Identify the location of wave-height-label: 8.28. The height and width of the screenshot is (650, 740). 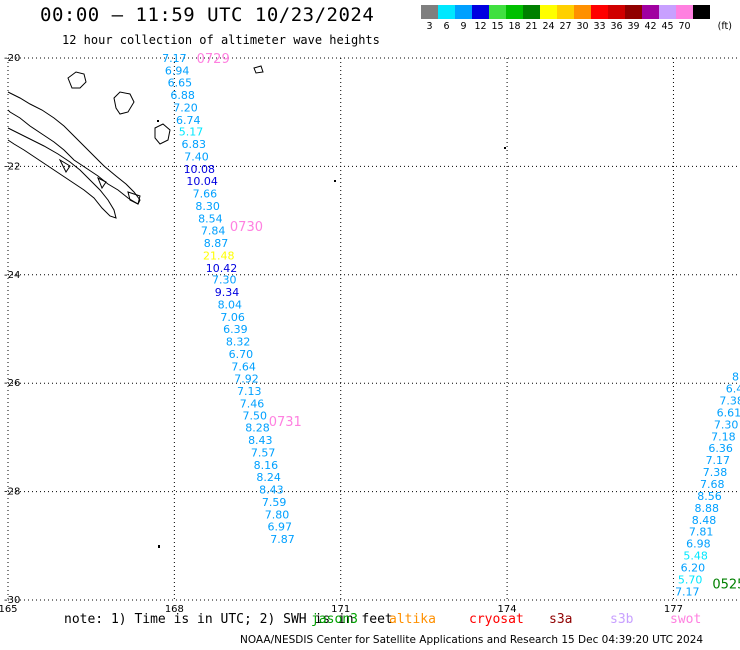
(257, 428).